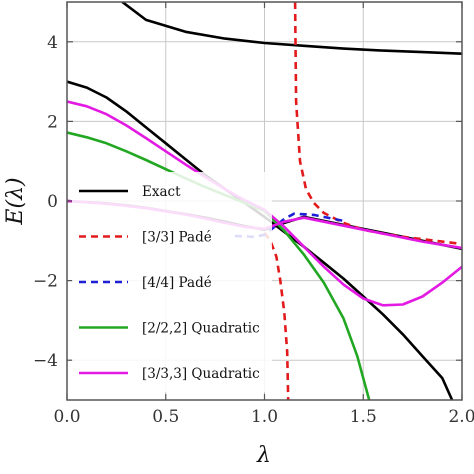 Image resolution: width=474 pixels, height=474 pixels. Describe the element at coordinates (291, 28) in the screenshot. I see `series-line-exact` at that location.